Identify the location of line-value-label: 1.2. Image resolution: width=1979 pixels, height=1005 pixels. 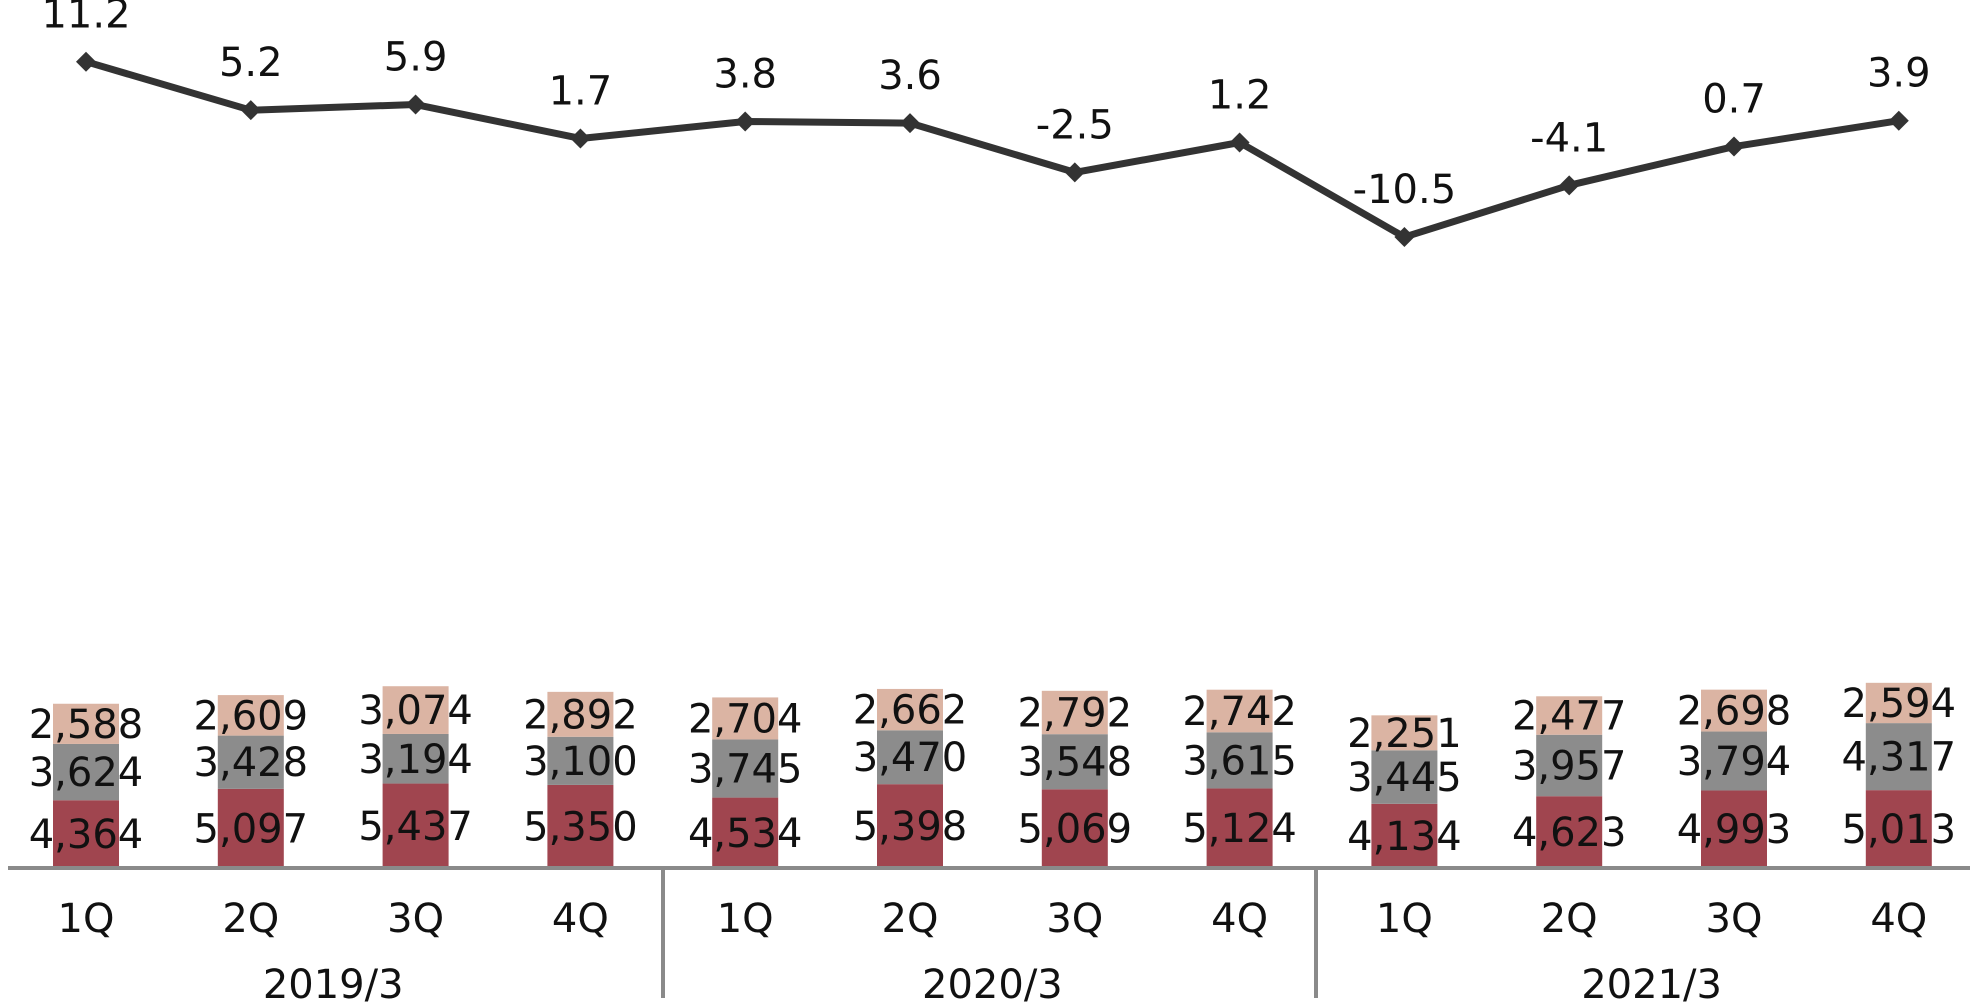
(1240, 96).